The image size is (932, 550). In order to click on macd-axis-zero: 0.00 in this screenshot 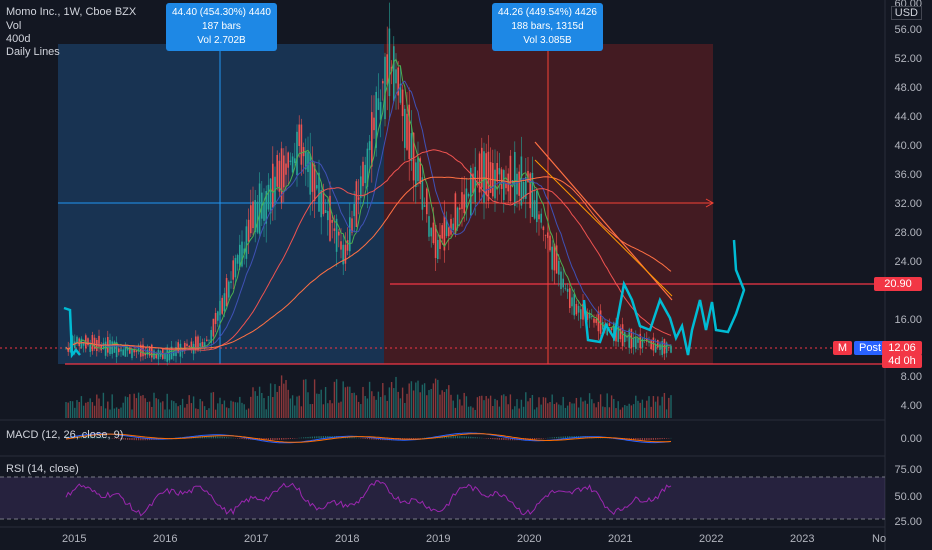, I will do `click(911, 439)`.